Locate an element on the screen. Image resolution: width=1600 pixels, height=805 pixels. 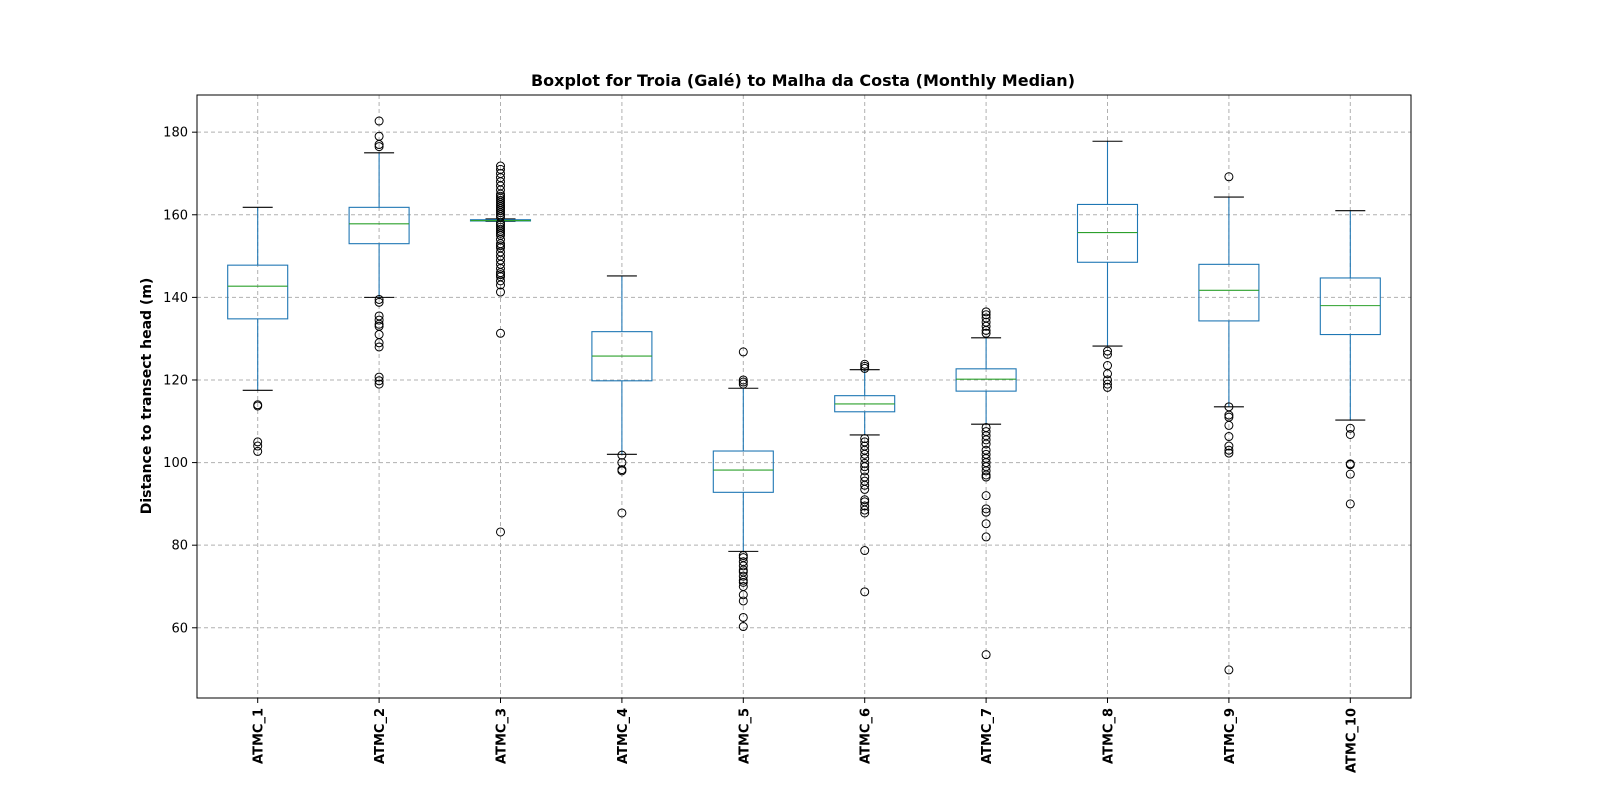
x-tick-label: ATMC_2 is located at coordinates (380, 736).